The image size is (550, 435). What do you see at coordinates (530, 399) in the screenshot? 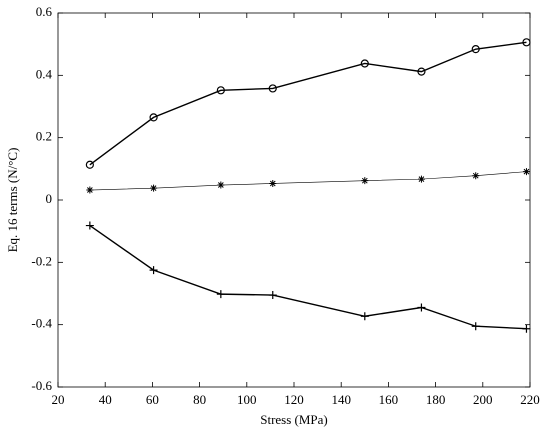
I see `x-tick-label: 220` at bounding box center [530, 399].